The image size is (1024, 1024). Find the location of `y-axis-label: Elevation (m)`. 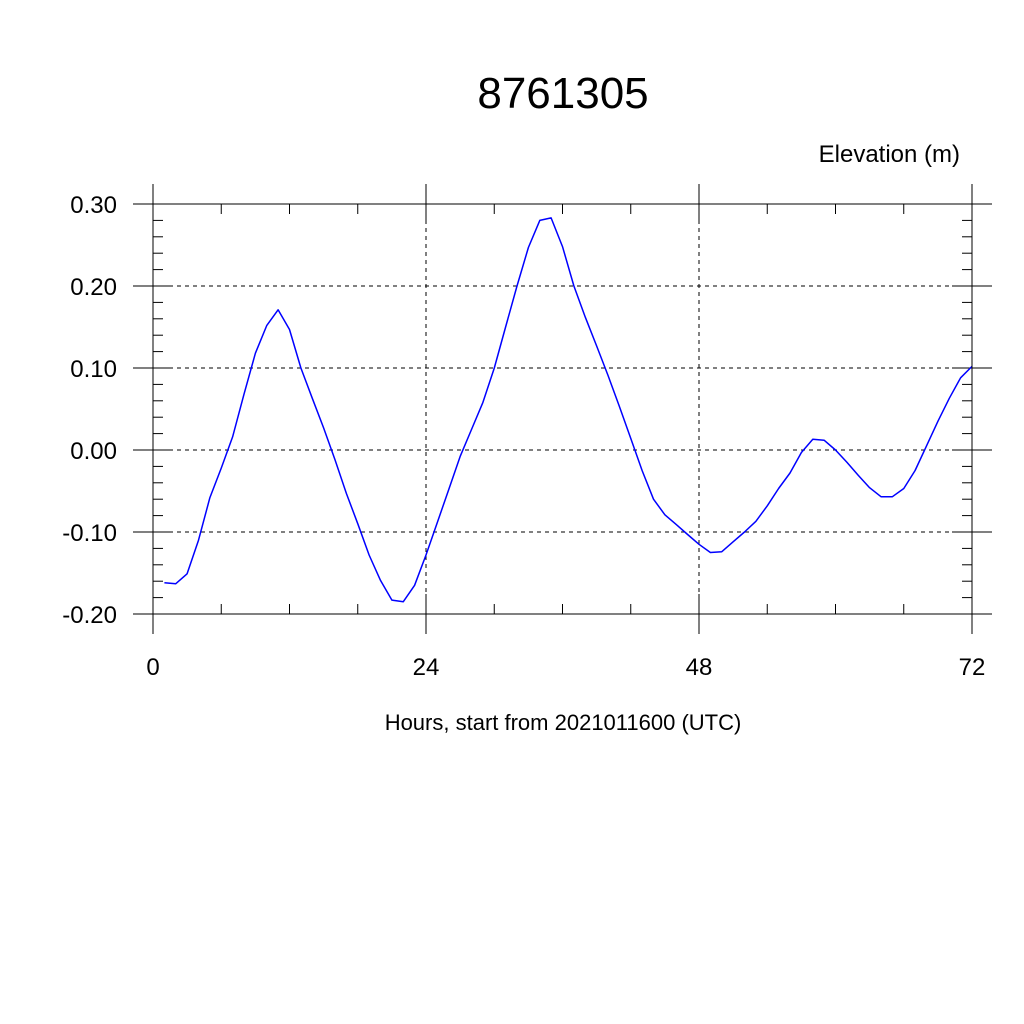

y-axis-label: Elevation (m) is located at coordinates (889, 154).